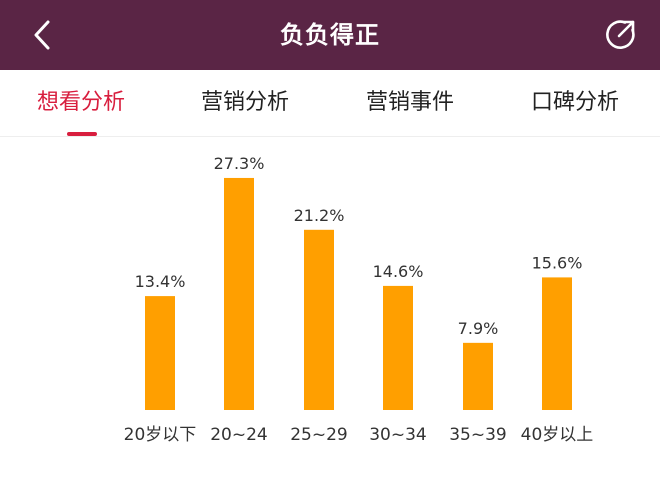 The height and width of the screenshot is (495, 660). Describe the element at coordinates (239, 435) in the screenshot. I see `category-label-1: 20~24` at that location.